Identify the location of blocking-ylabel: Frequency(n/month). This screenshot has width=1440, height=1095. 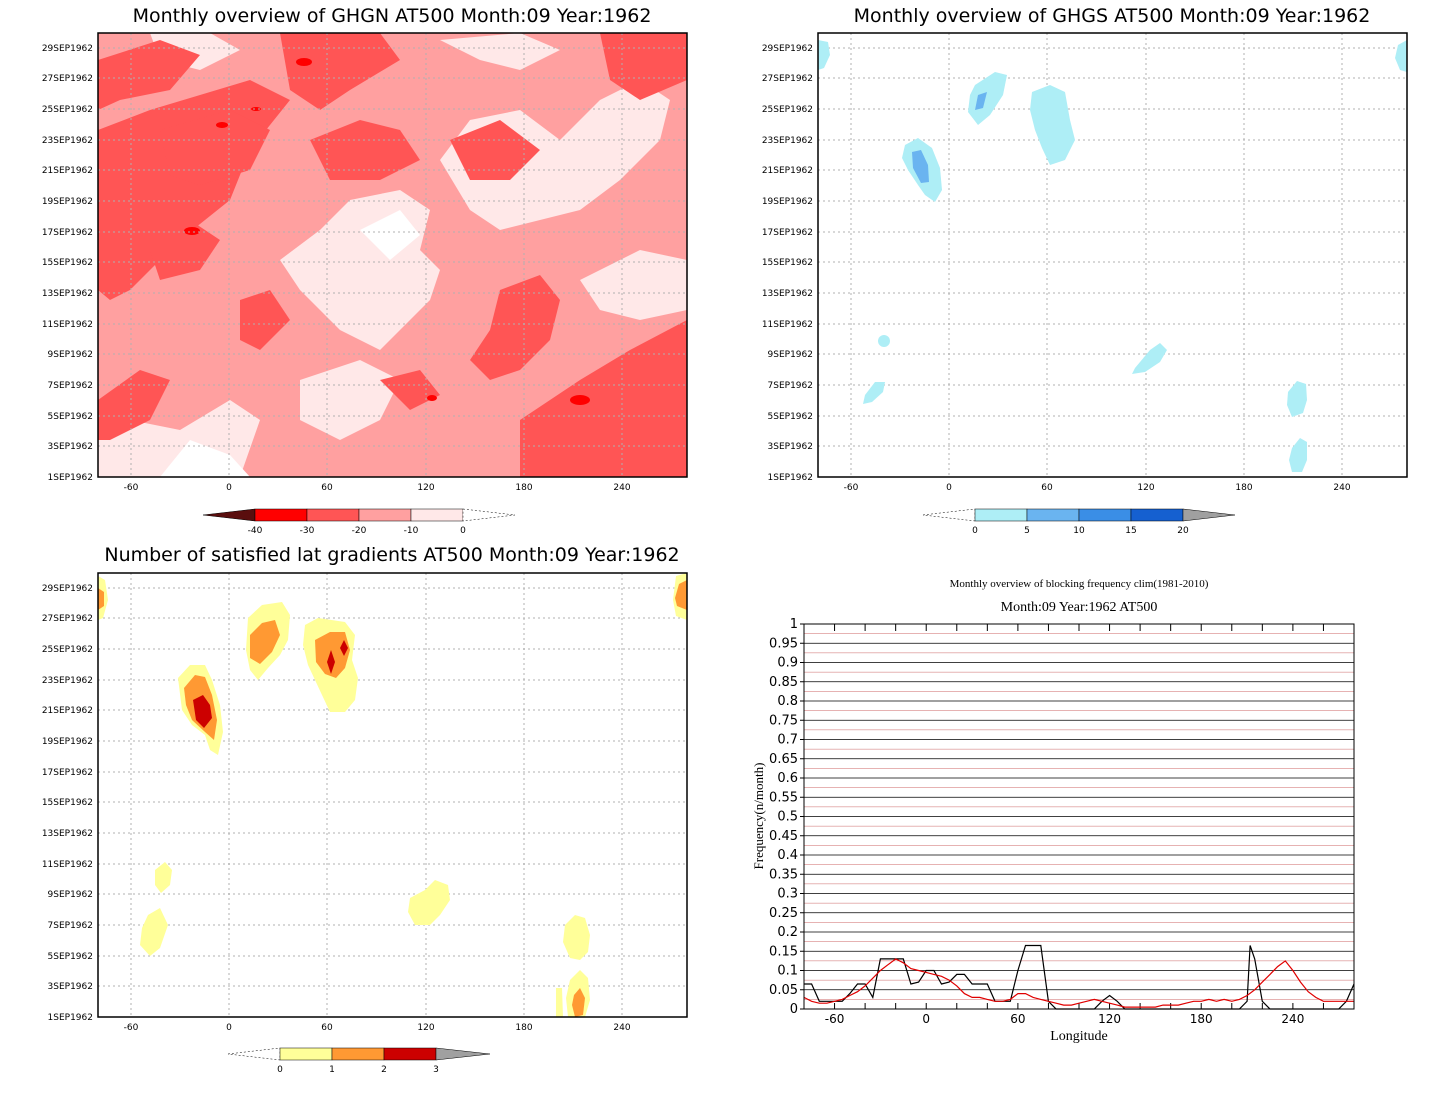
(758, 816).